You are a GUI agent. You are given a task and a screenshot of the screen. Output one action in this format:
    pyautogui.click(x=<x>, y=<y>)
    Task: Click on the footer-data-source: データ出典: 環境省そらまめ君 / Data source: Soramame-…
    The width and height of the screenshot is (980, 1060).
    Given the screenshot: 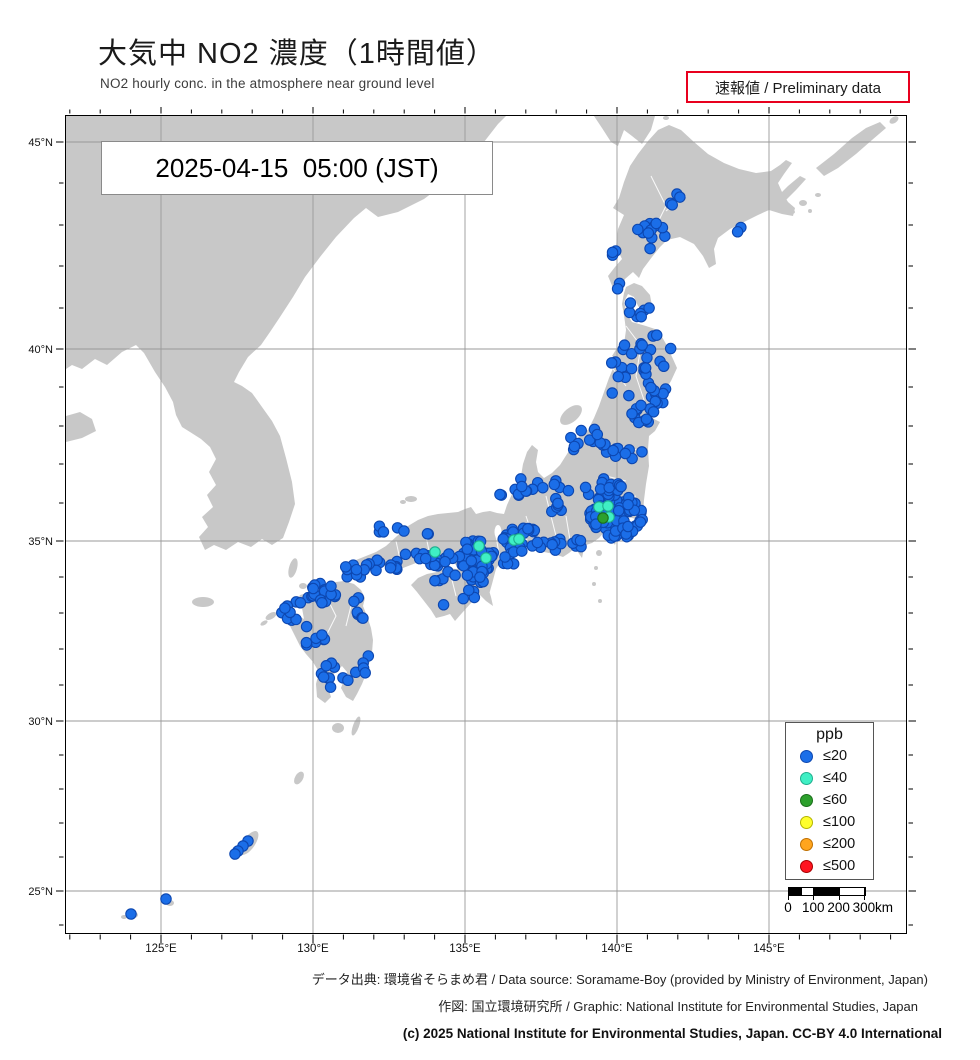 What is the action you would take?
    pyautogui.click(x=619, y=979)
    